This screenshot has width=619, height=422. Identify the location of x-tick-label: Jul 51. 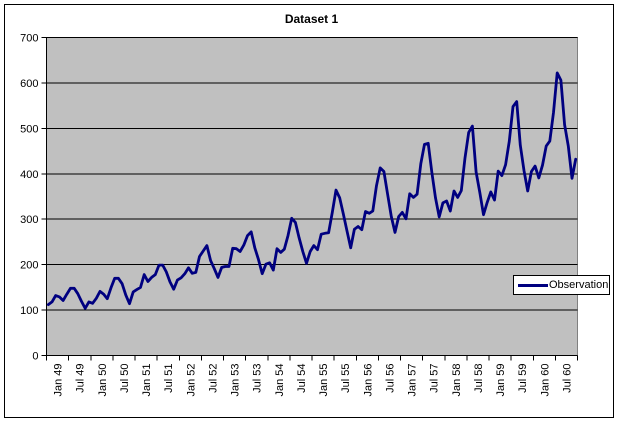
(169, 378).